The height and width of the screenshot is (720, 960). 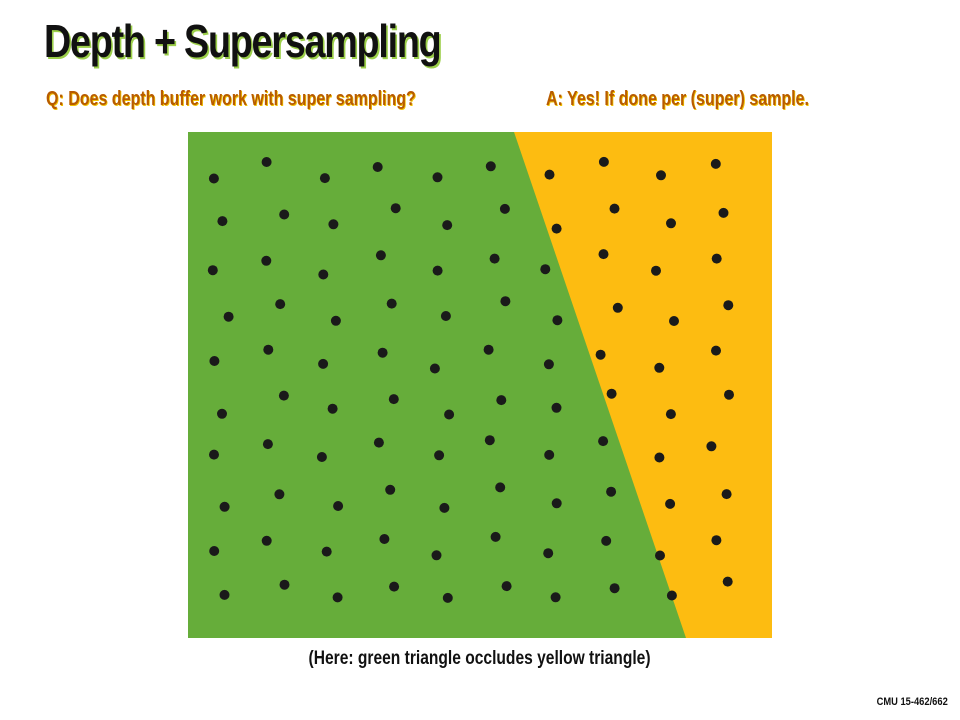 What do you see at coordinates (677, 99) in the screenshot?
I see `answer-text: A: Yes! If done per (super) sample.` at bounding box center [677, 99].